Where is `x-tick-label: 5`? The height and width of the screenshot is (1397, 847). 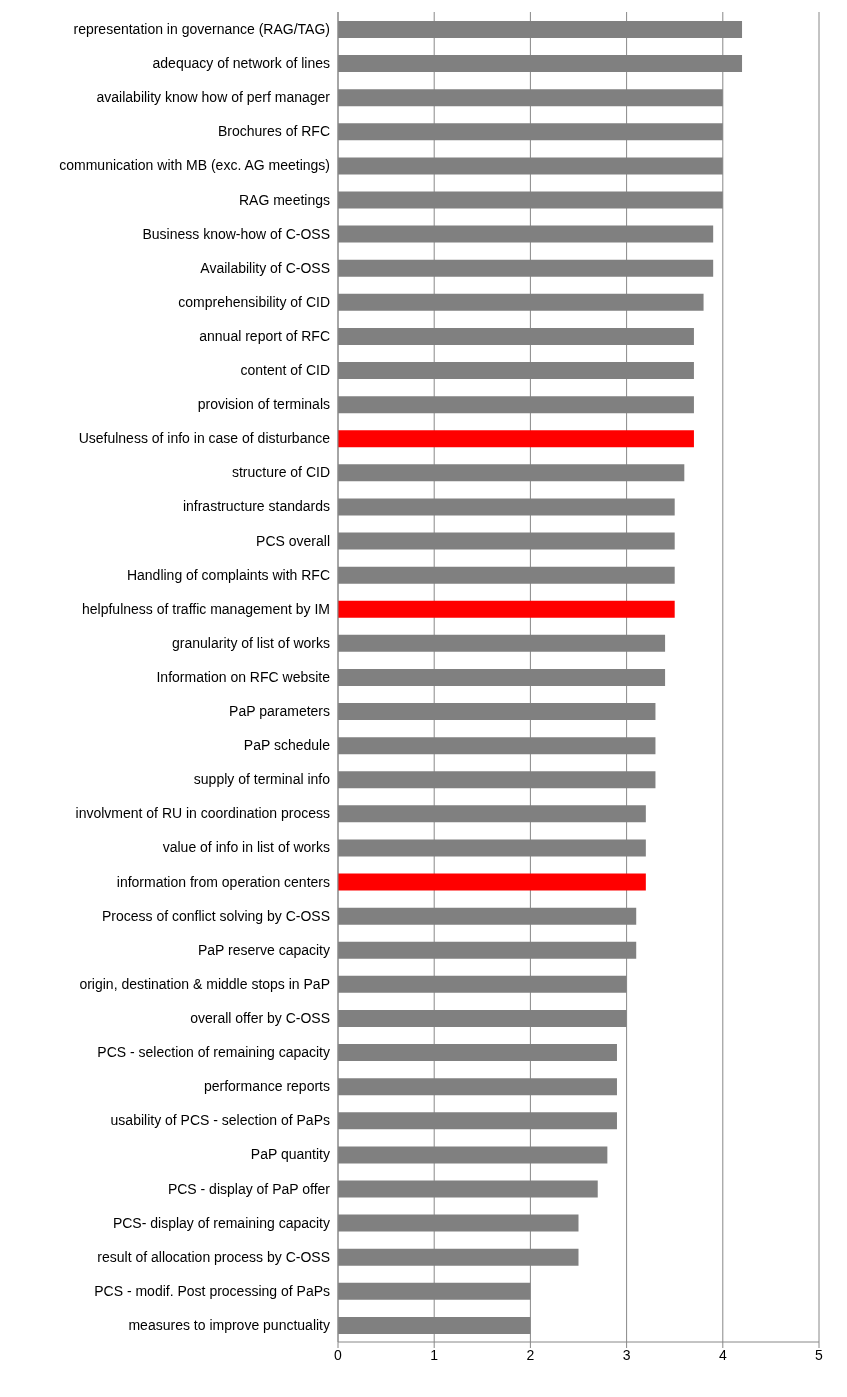 x-tick-label: 5 is located at coordinates (819, 1354).